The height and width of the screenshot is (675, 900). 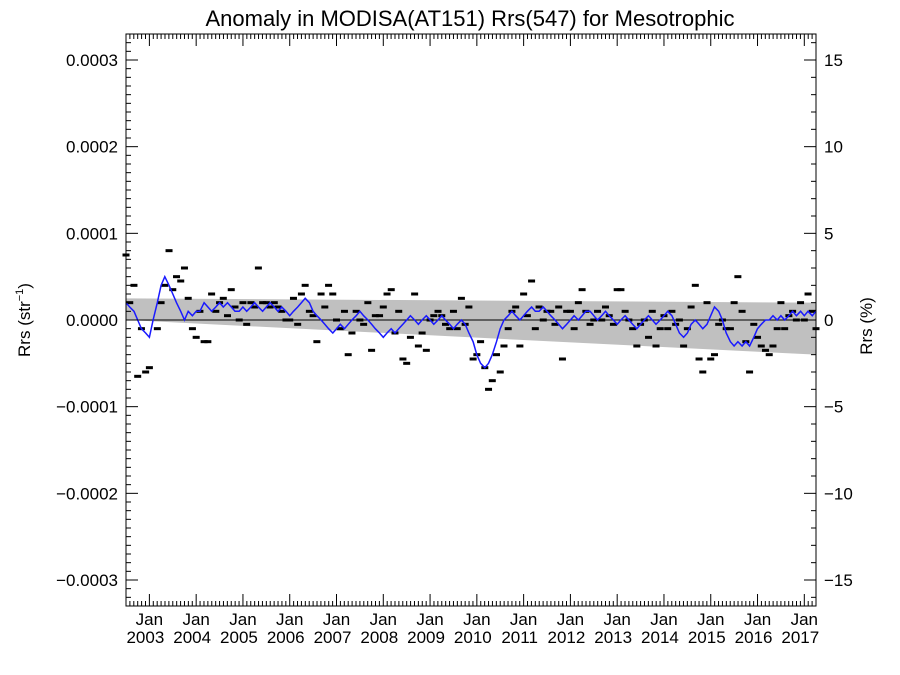 I want to click on x-tick-year-label: 2016, so click(x=754, y=637).